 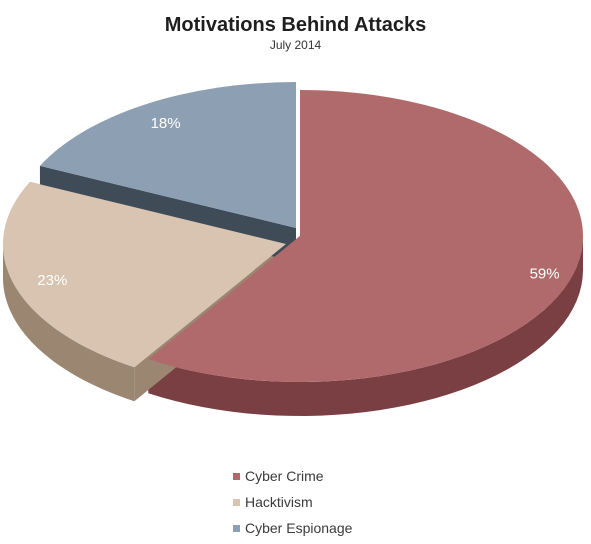 What do you see at coordinates (236, 476) in the screenshot?
I see `legend-swatch-cyber-crime` at bounding box center [236, 476].